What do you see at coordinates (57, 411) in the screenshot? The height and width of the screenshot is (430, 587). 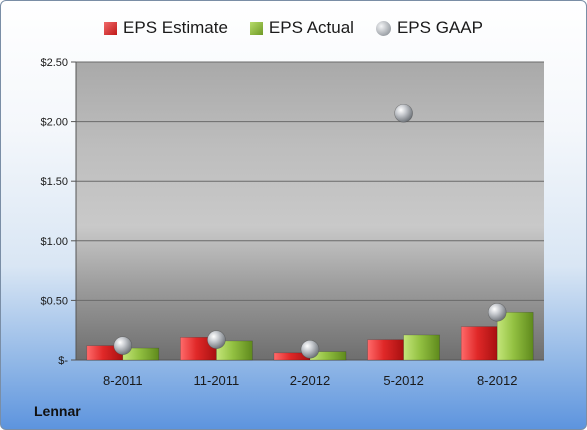 I see `company-name: Lennar` at bounding box center [57, 411].